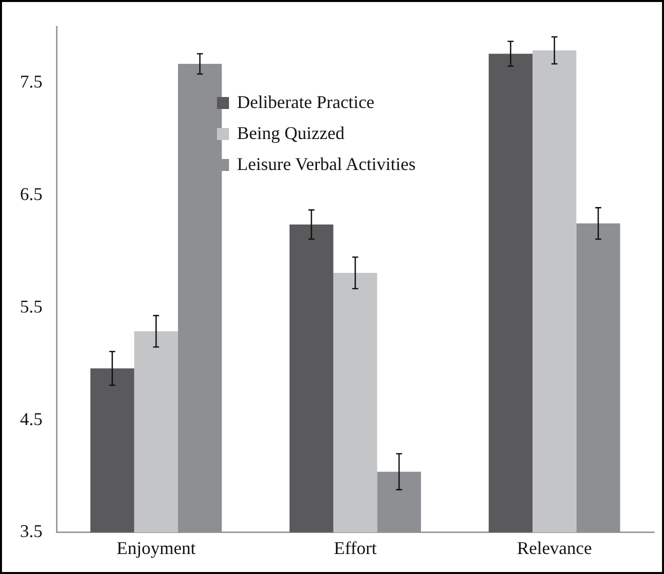  I want to click on y-tick-label: 3.5, so click(31, 531).